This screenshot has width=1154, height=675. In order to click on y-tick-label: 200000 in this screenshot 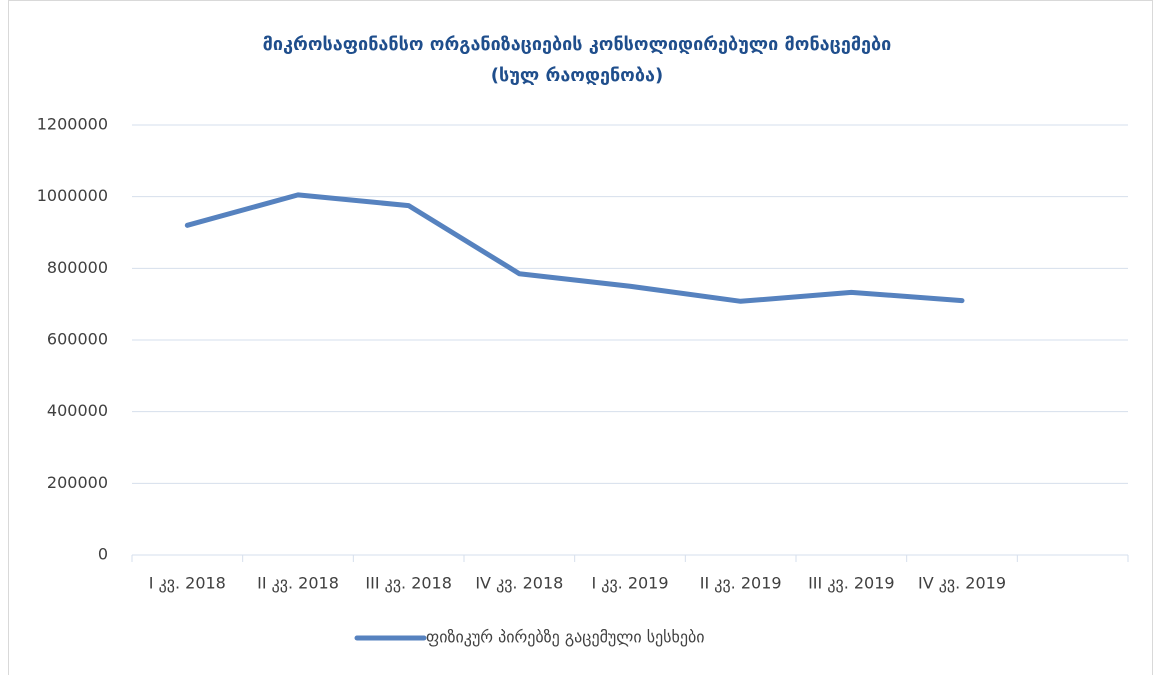, I will do `click(77, 482)`.